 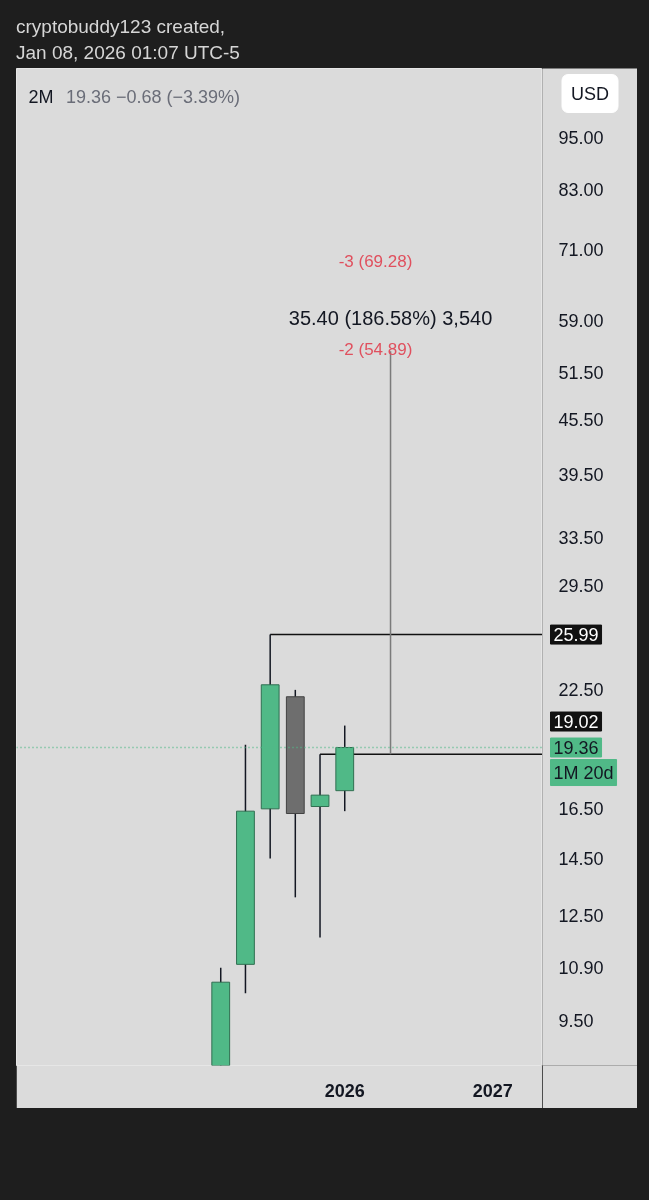 I want to click on y-tick-label: 12.50, so click(x=581, y=915).